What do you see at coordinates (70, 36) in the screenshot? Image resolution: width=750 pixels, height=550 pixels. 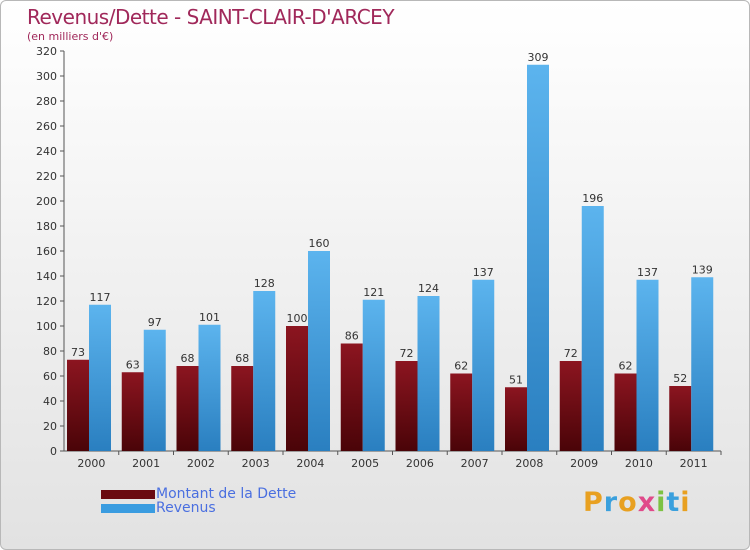 I see `chart-subtitle: (en milliers d'€)` at bounding box center [70, 36].